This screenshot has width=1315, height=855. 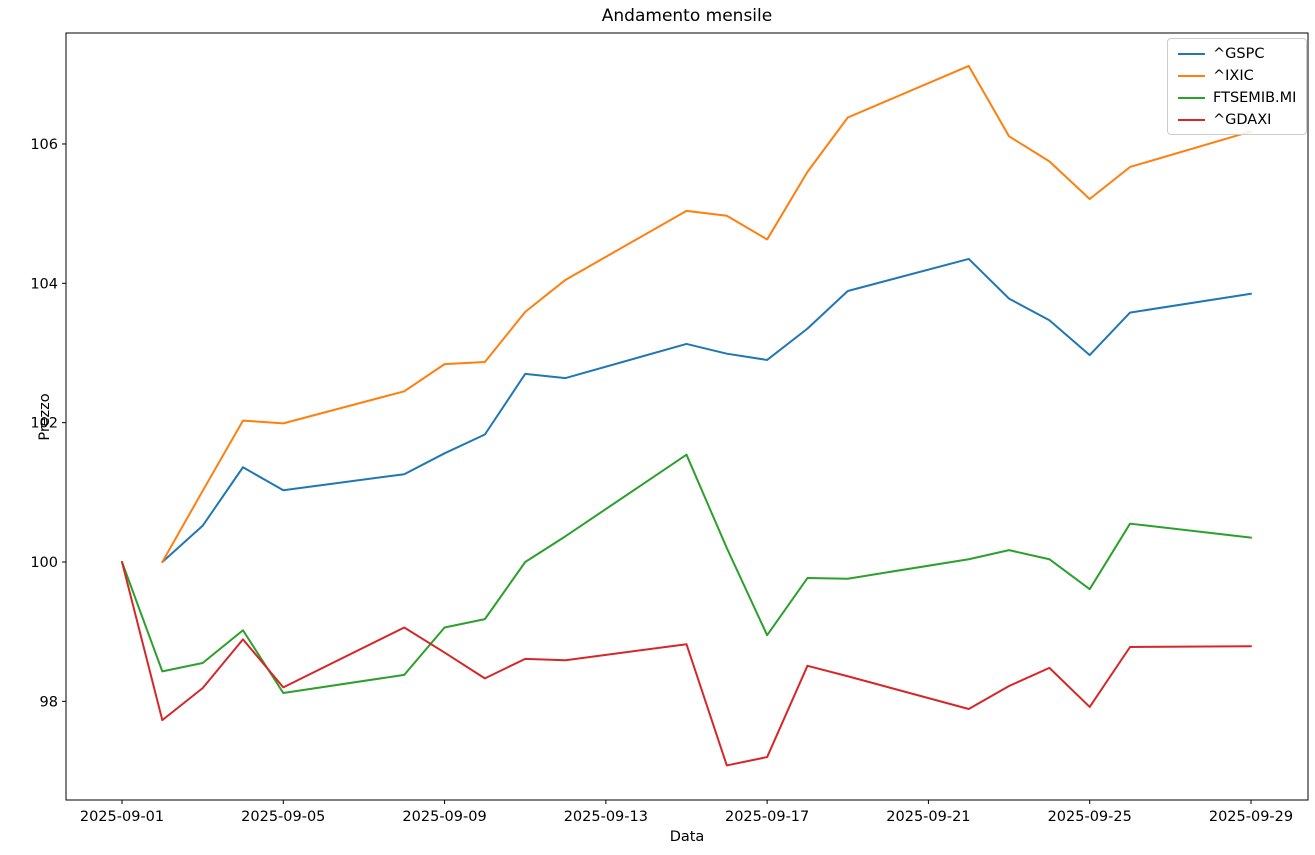 What do you see at coordinates (44, 145) in the screenshot?
I see `y-tick-label: 106` at bounding box center [44, 145].